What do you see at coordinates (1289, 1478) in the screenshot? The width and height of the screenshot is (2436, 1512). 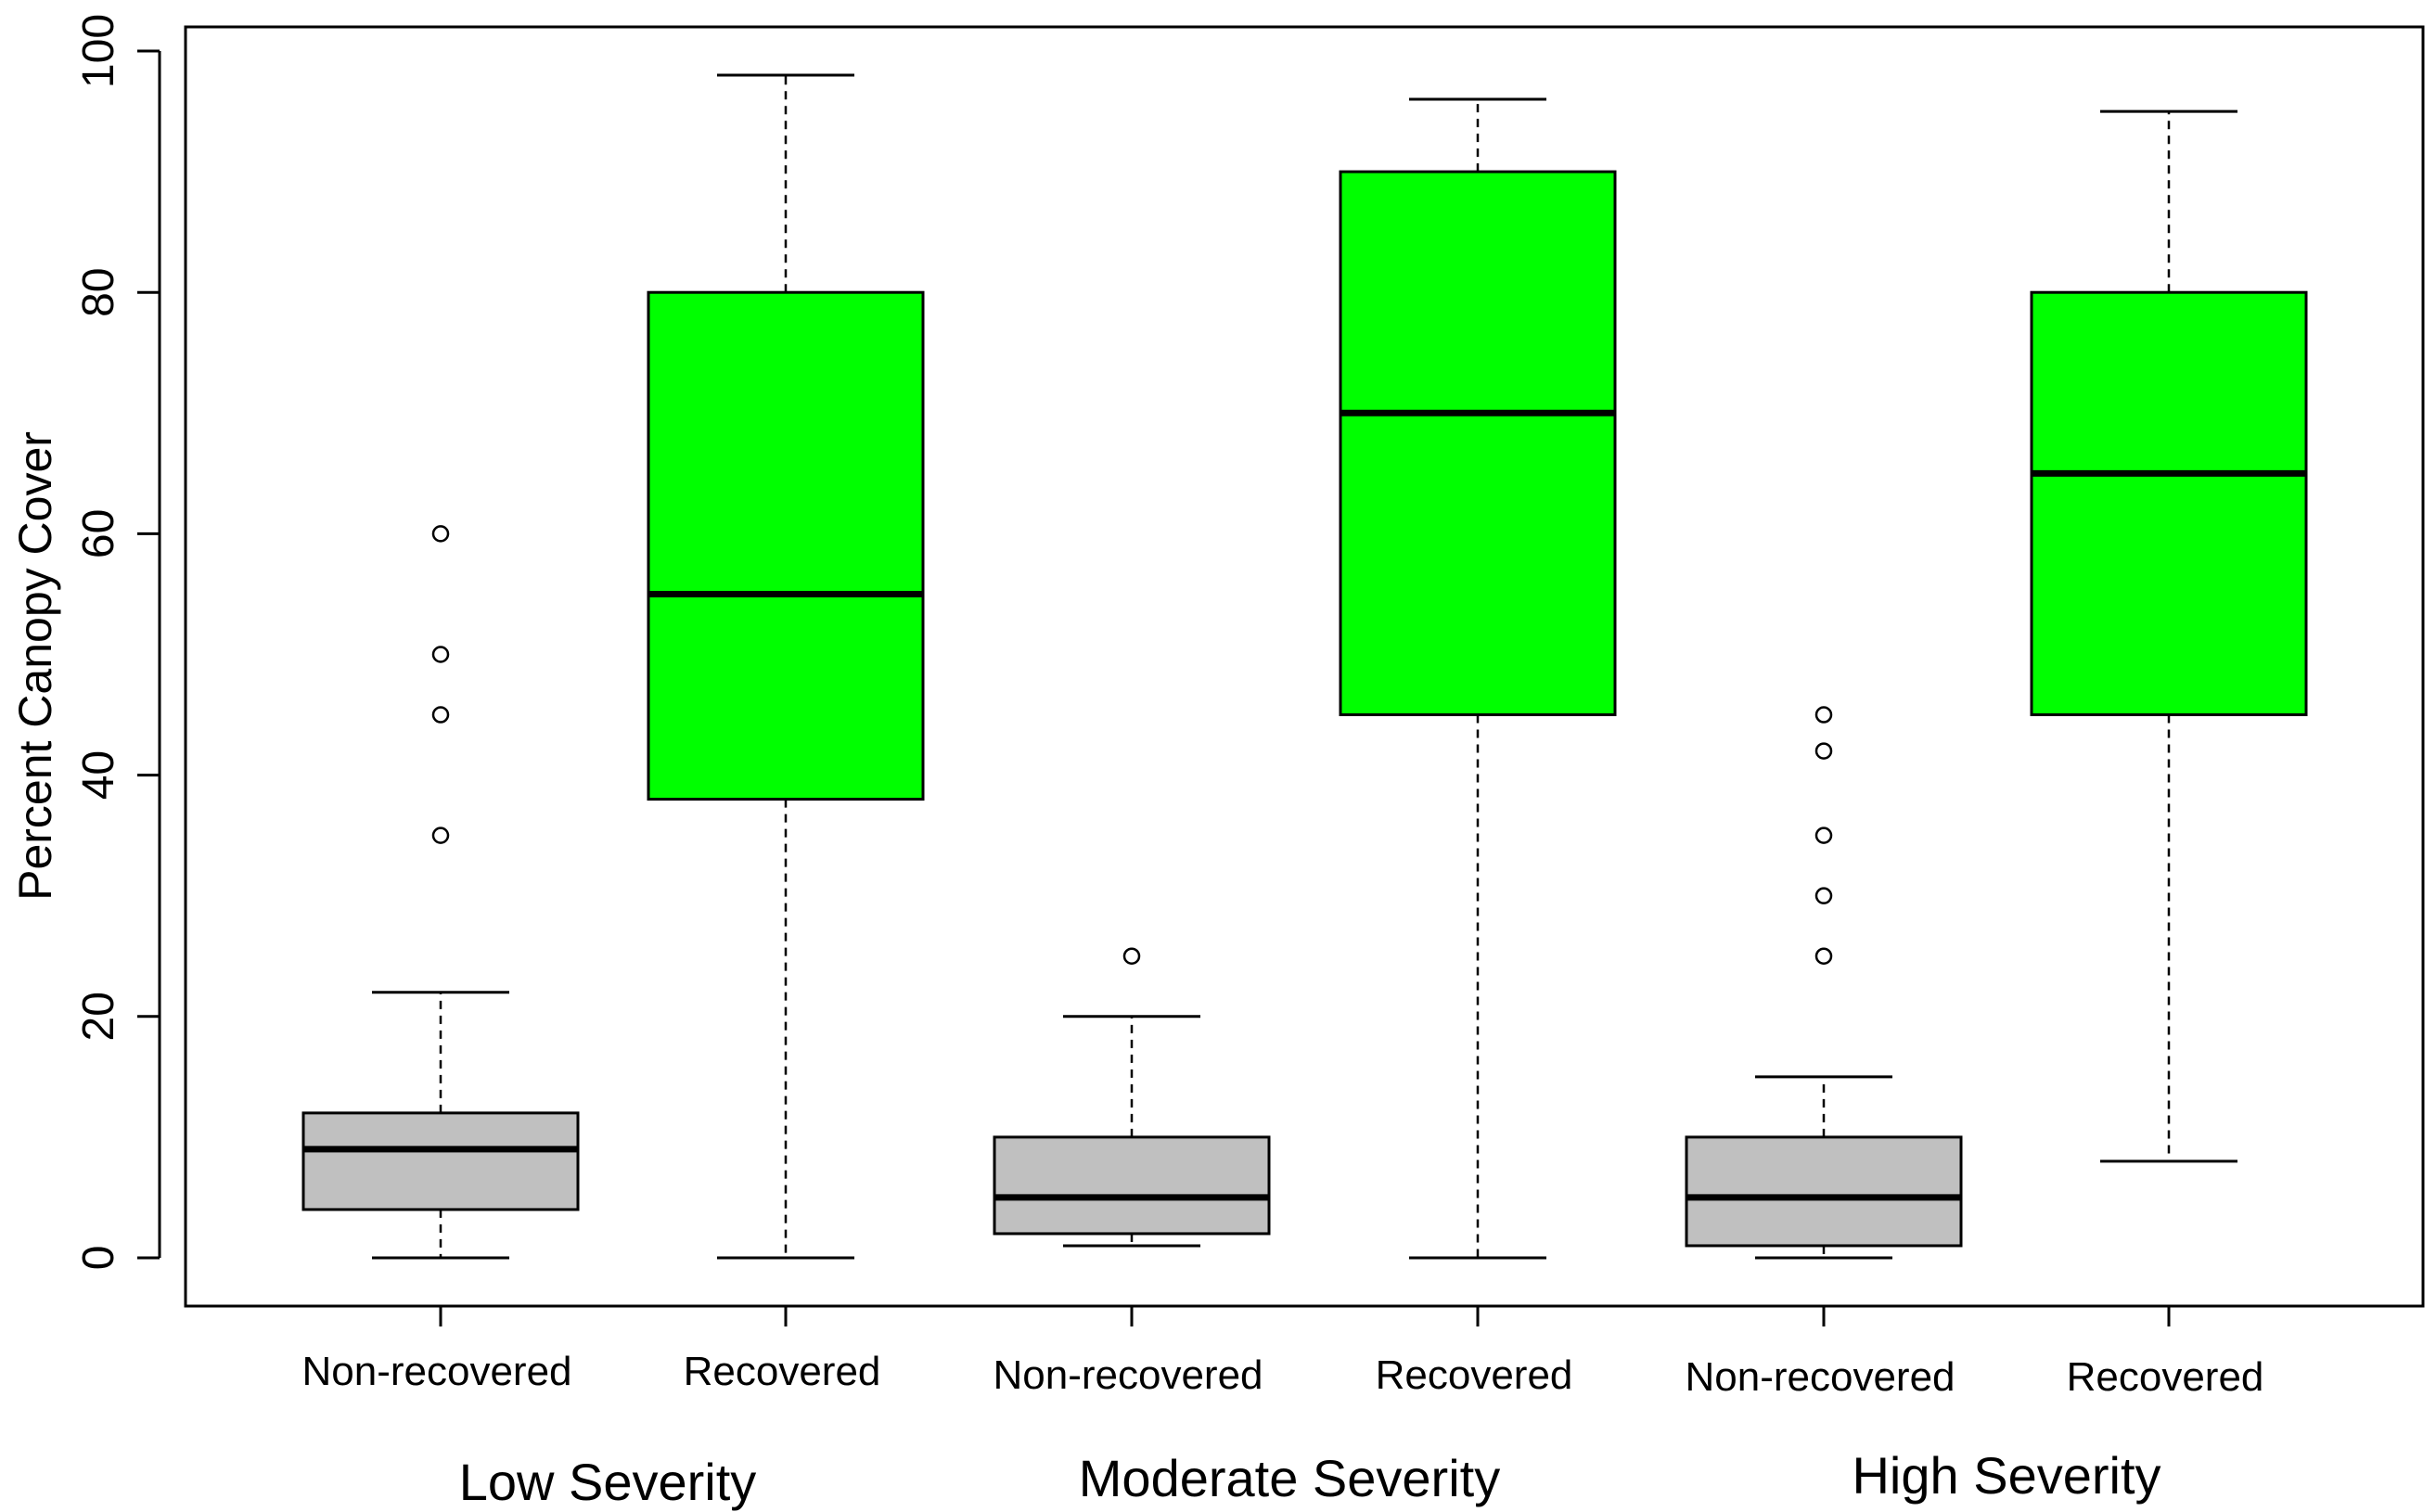 I see `group-label: Moderate Severity` at bounding box center [1289, 1478].